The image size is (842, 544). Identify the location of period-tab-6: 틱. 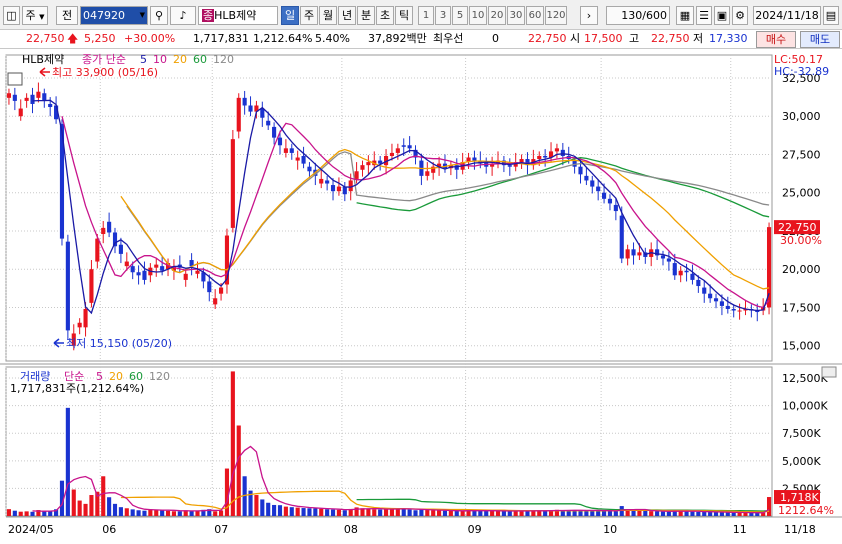
(404, 15).